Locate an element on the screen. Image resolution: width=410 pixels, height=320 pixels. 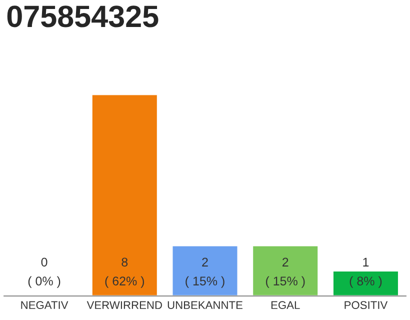
chart-title: 075854325 is located at coordinates (82, 17).